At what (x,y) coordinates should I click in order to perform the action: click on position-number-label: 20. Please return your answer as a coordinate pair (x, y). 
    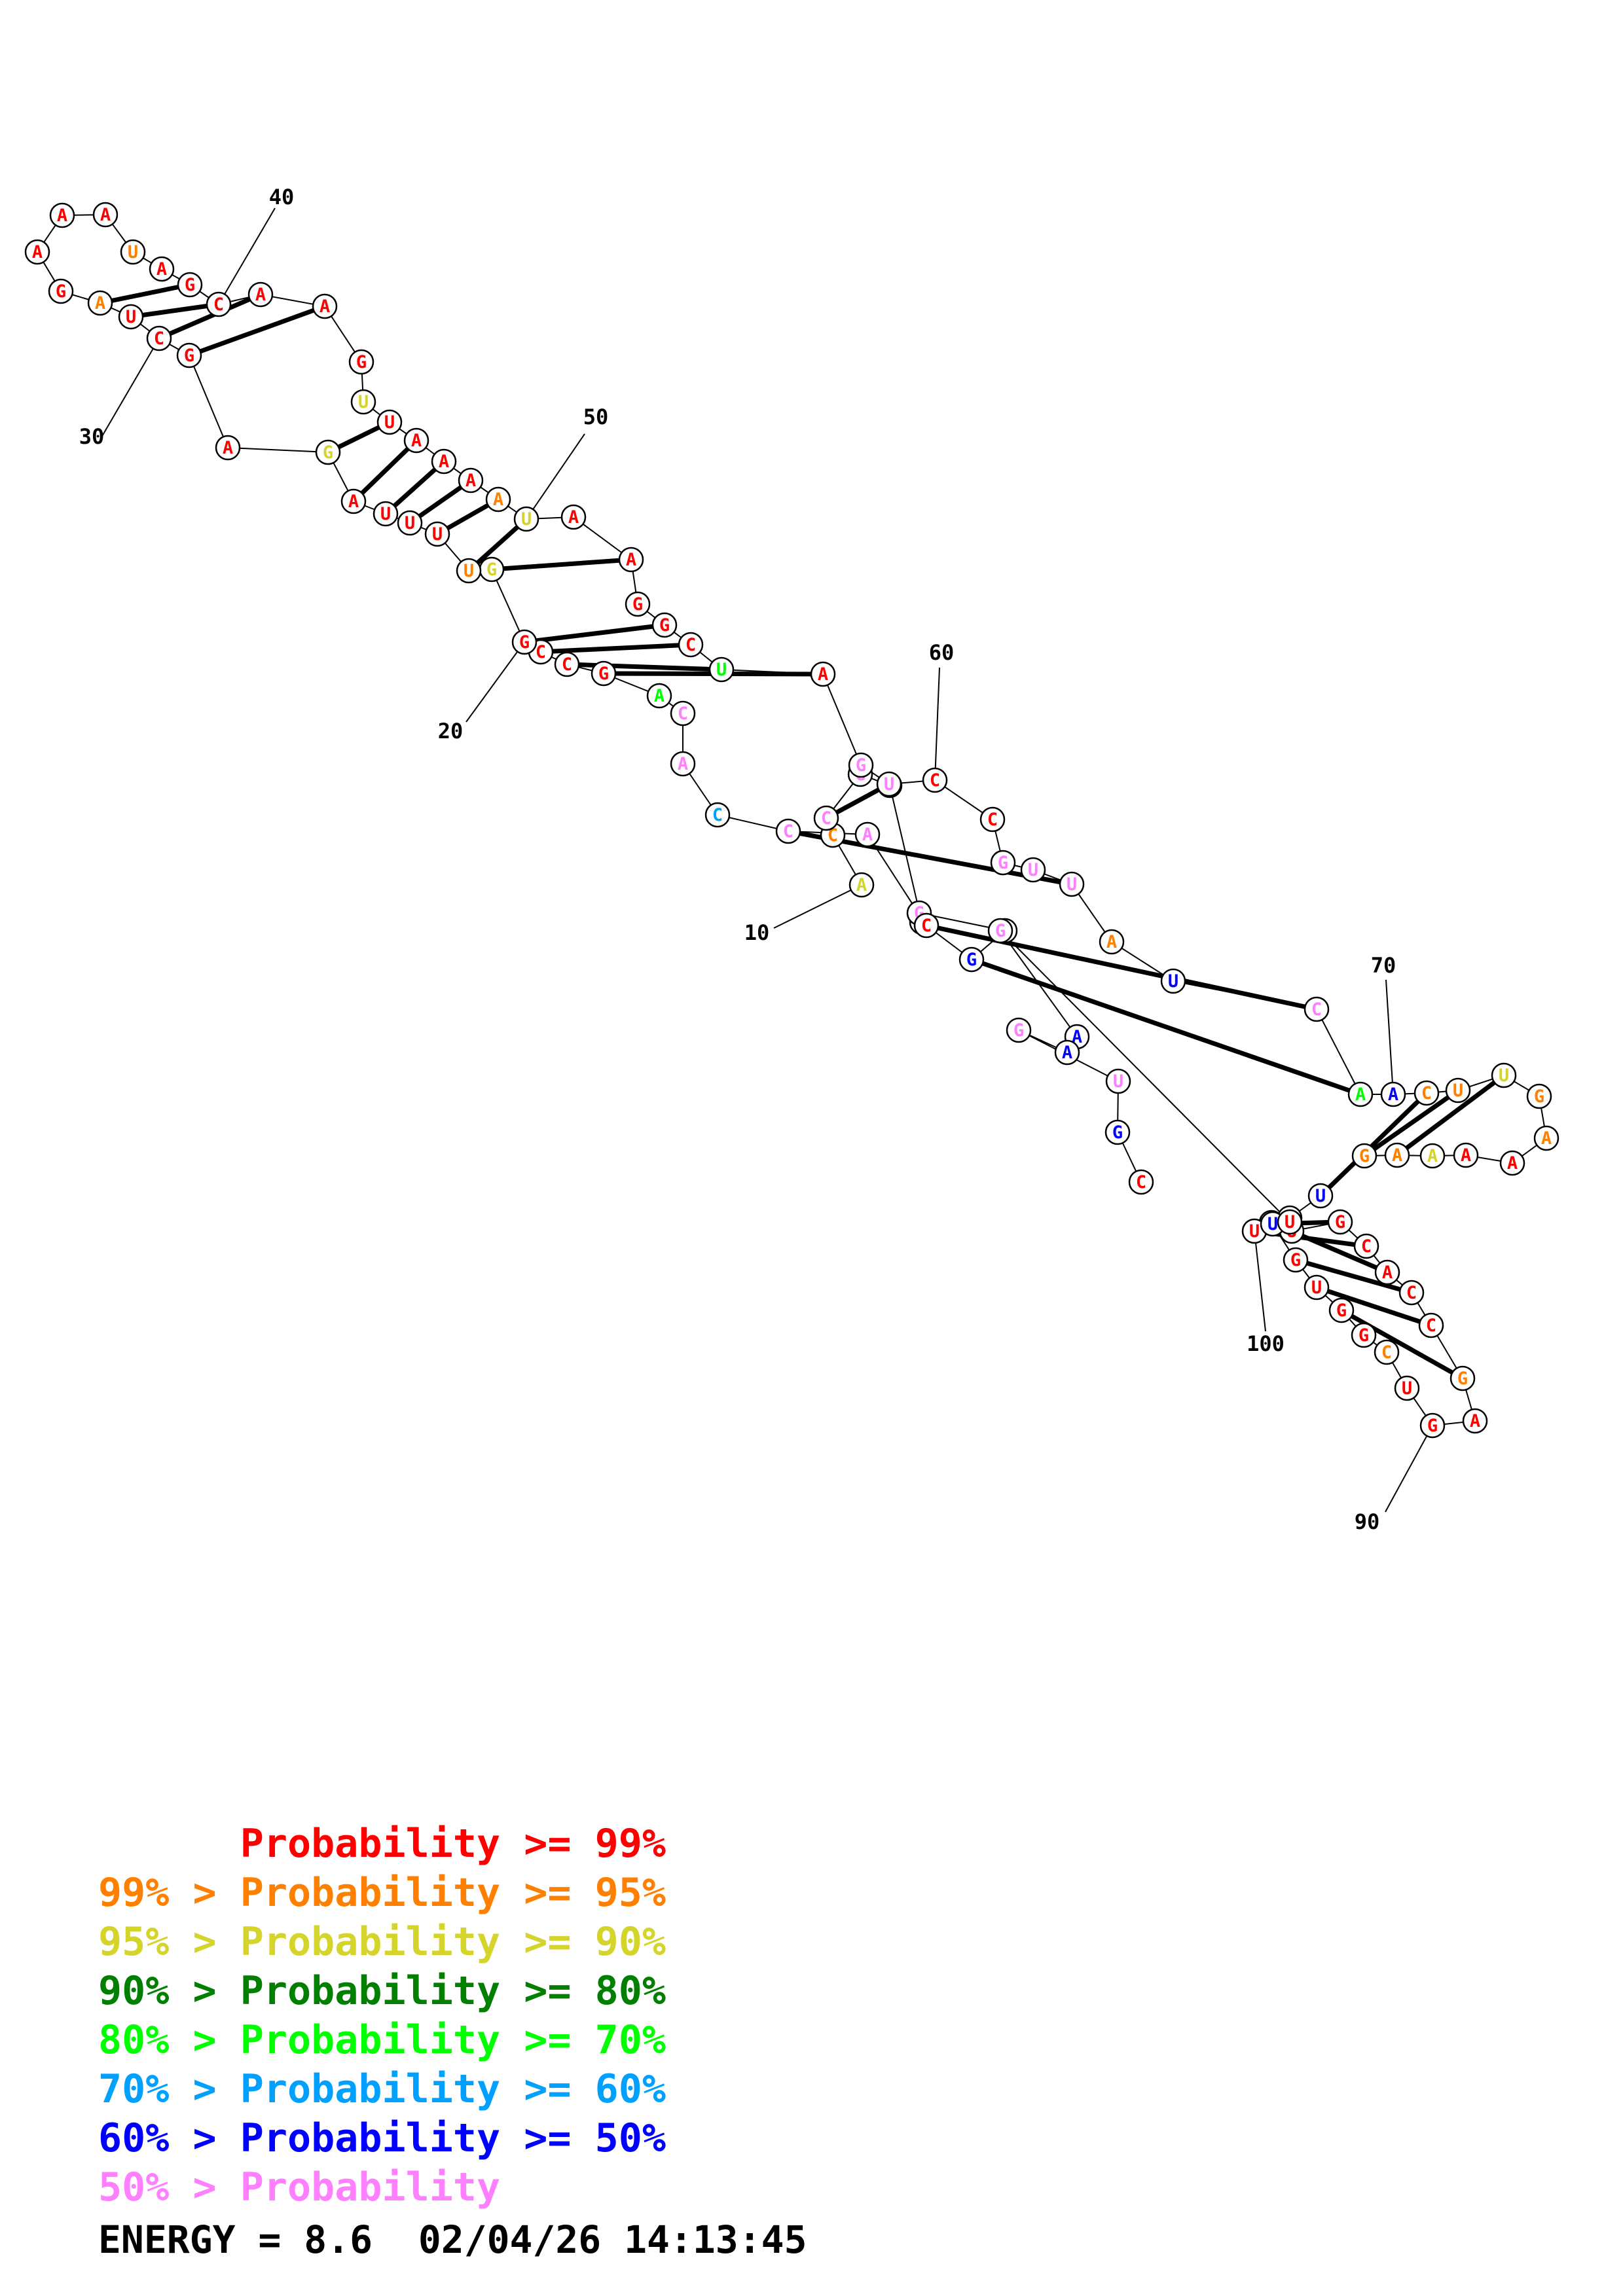
    Looking at the image, I should click on (451, 732).